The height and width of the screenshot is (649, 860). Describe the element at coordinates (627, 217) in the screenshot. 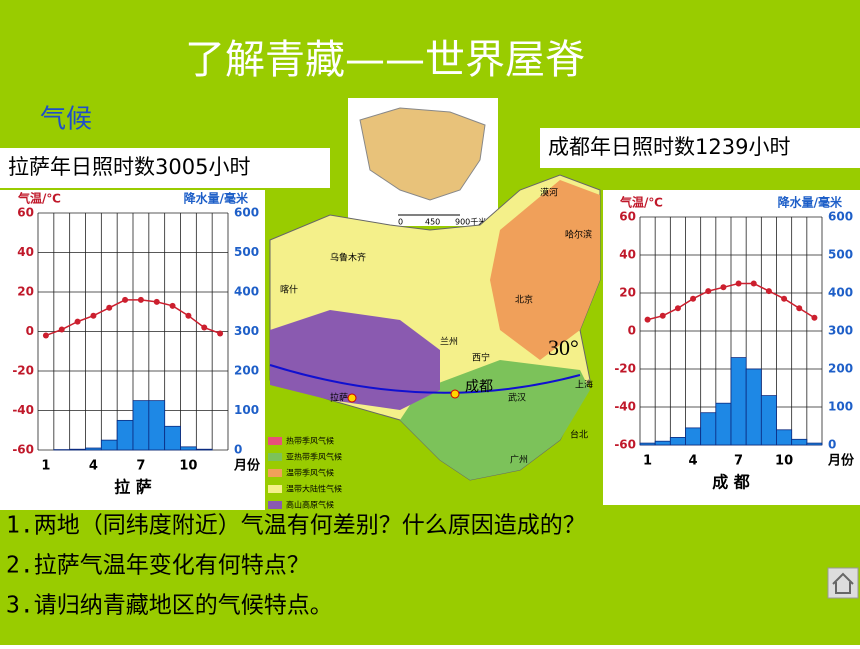

I see `y-tick-label: 60` at that location.